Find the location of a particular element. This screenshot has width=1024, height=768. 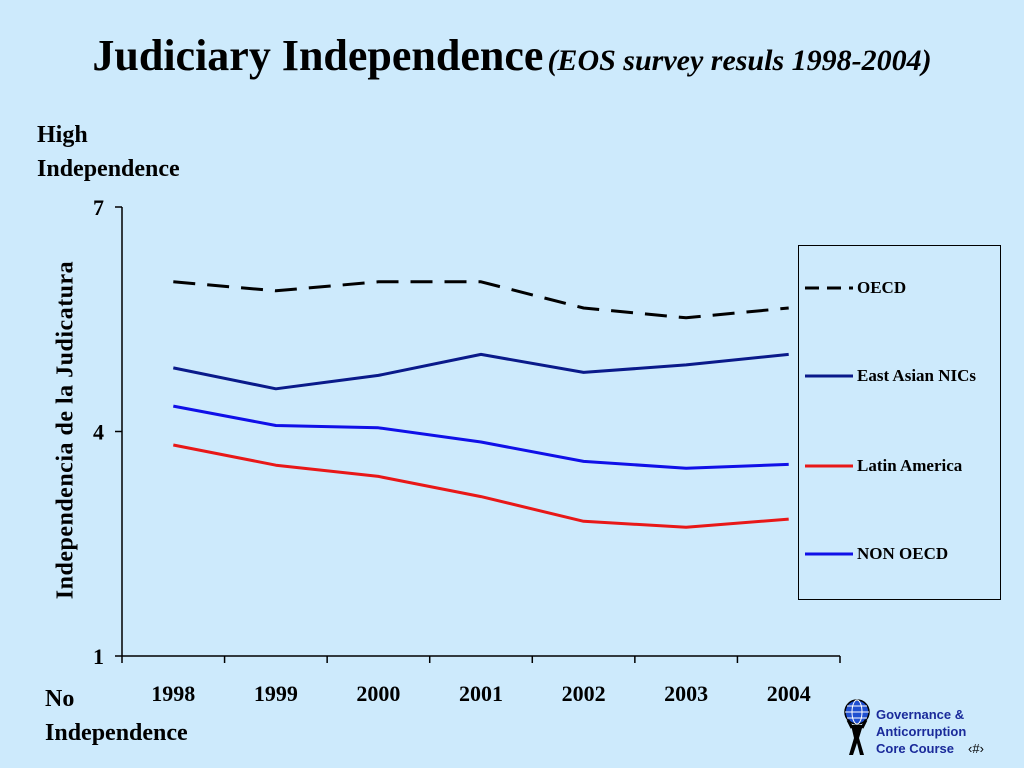

high-label-line1: High is located at coordinates (62, 135).